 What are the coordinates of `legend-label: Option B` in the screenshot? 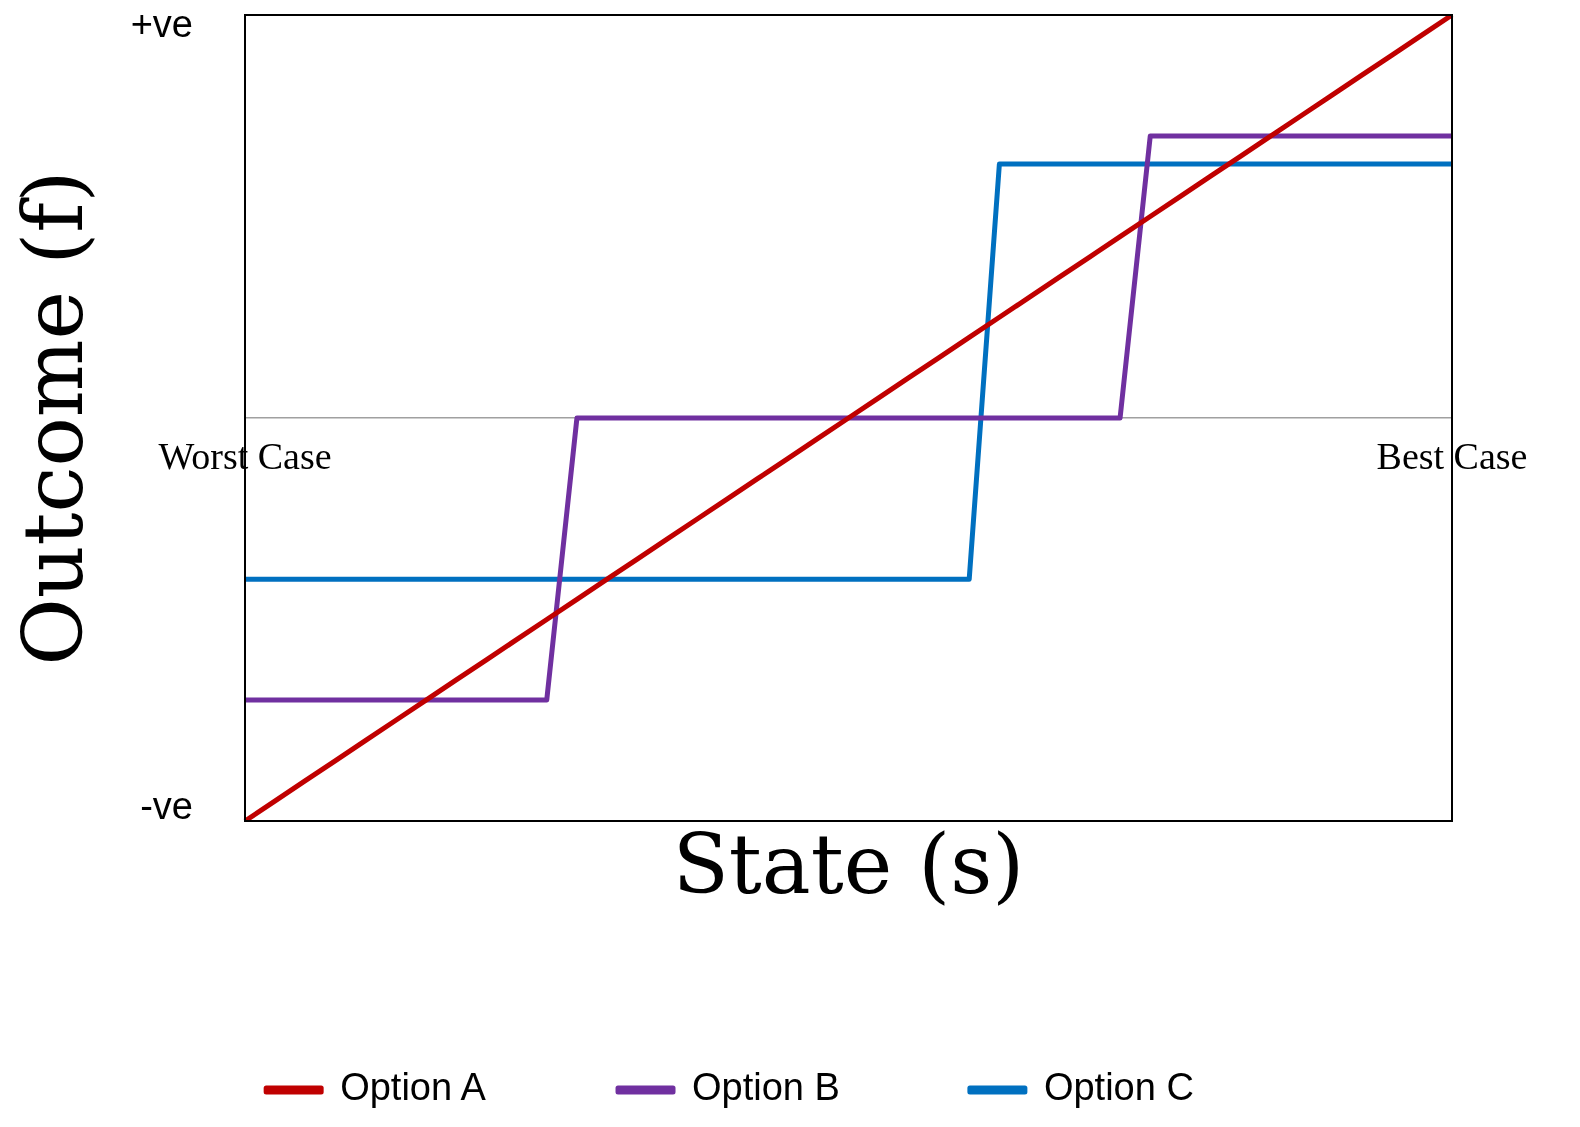 It's located at (766, 1087).